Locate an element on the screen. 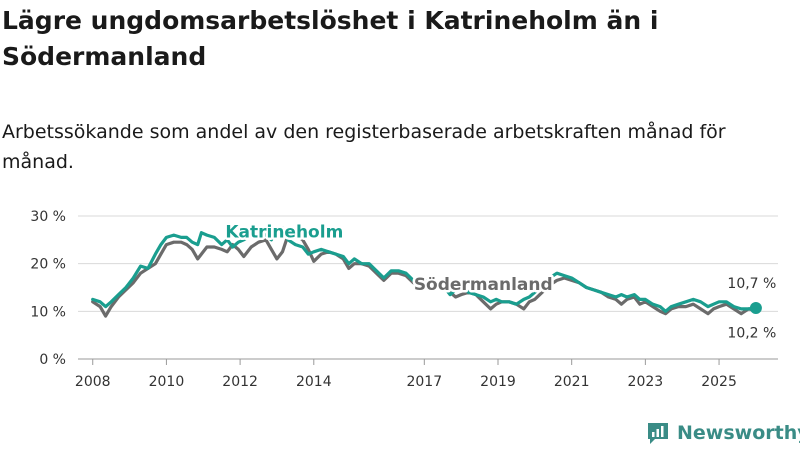 This screenshot has height=450, width=800. x-tick-label: 2014 is located at coordinates (314, 382).